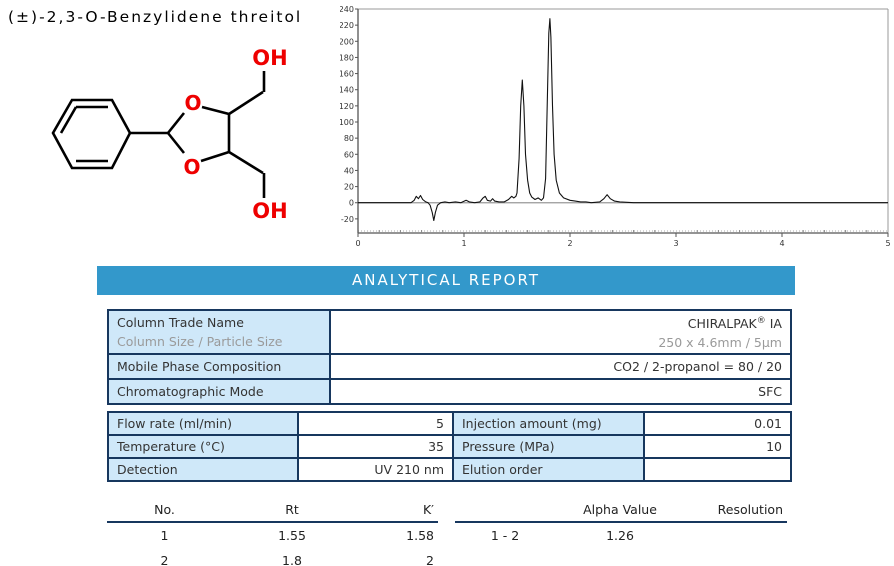 The height and width of the screenshot is (566, 894). I want to click on x-tick-label: 5, so click(887, 243).